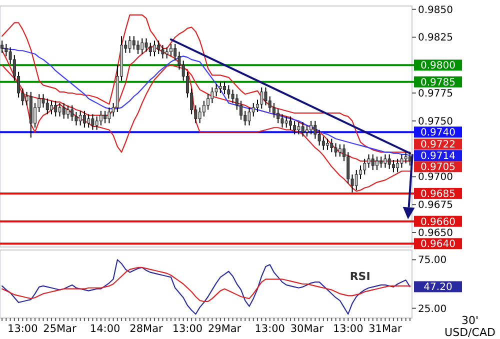 The image size is (500, 339). I want to click on x-tick-label: 31Mar, so click(385, 329).